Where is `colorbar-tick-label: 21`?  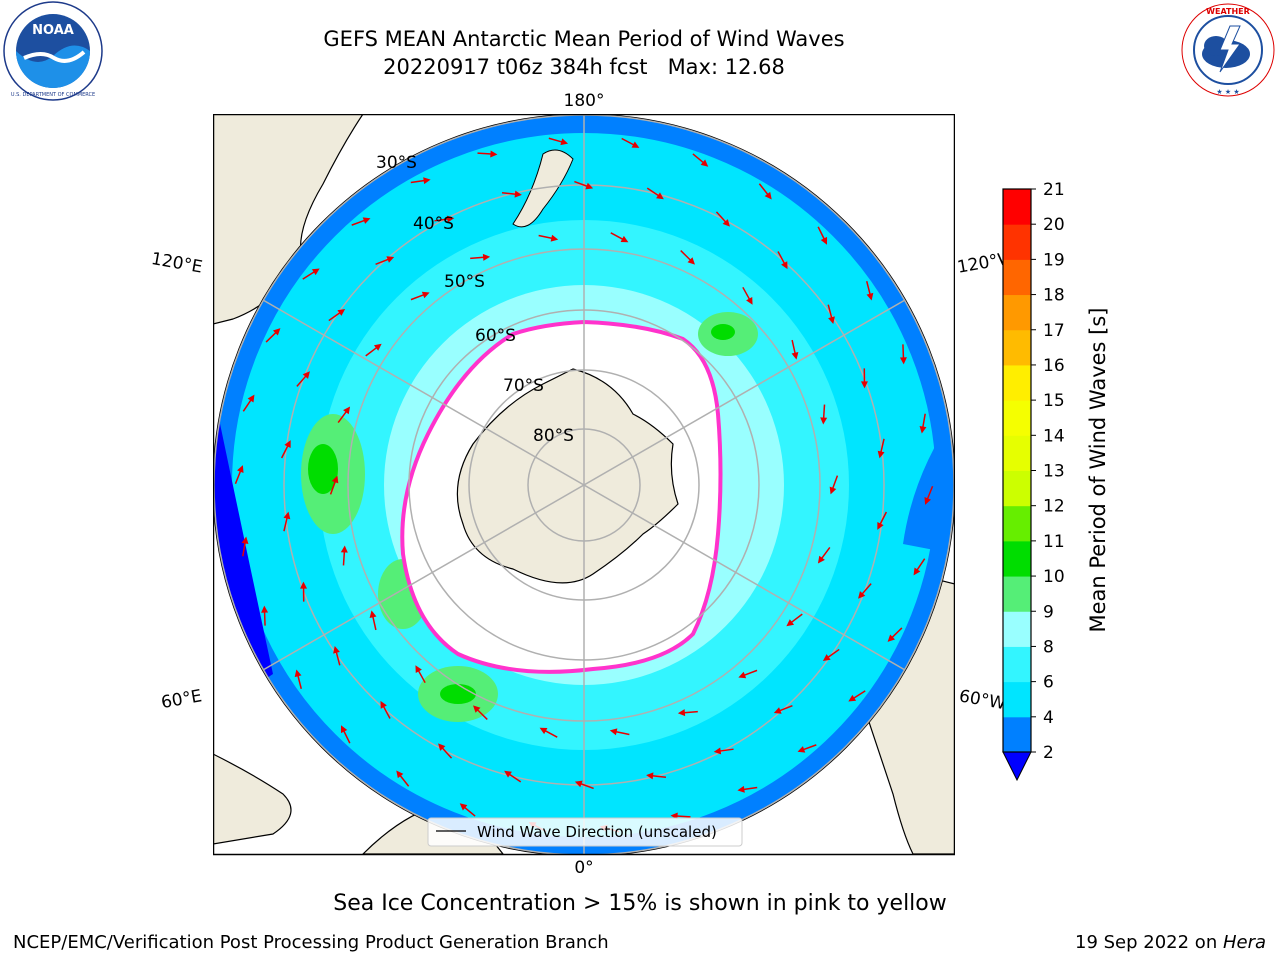 colorbar-tick-label: 21 is located at coordinates (1054, 190).